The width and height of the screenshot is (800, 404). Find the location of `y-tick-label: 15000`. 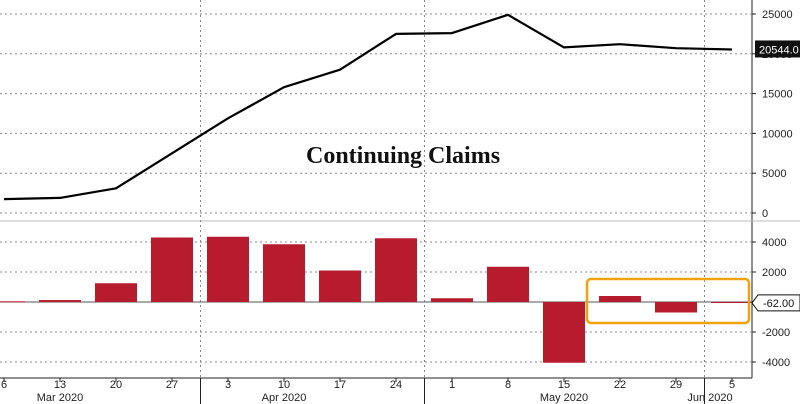

y-tick-label: 15000 is located at coordinates (777, 95).